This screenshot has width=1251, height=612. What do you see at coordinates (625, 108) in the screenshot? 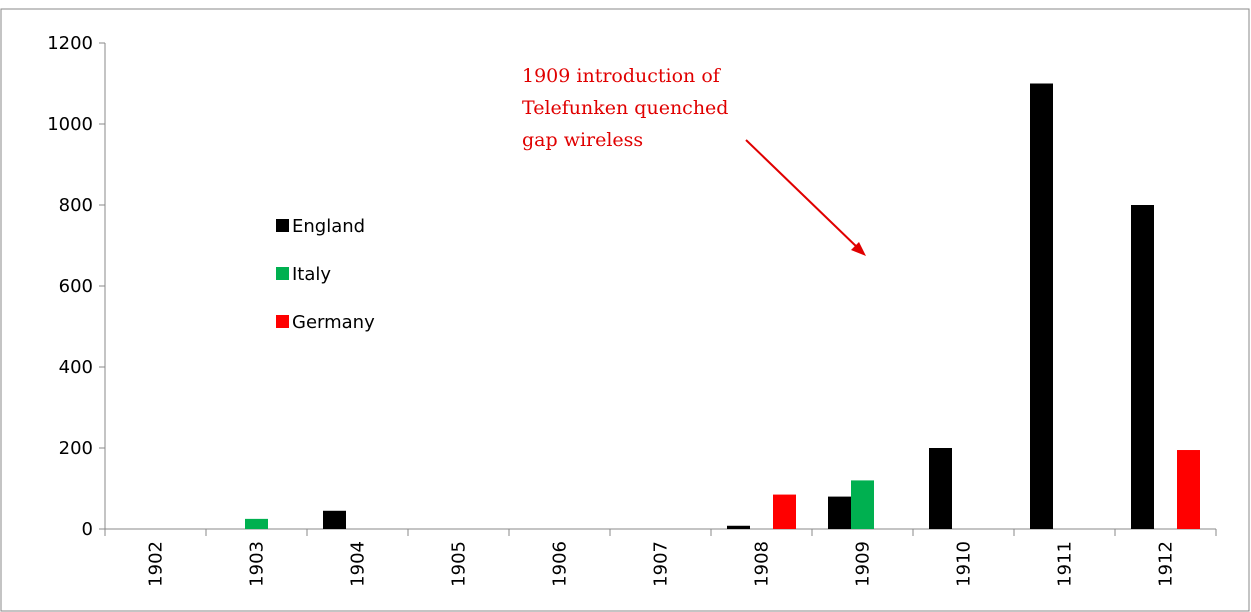
I see `annotation-line: Telefunken quenched` at bounding box center [625, 108].